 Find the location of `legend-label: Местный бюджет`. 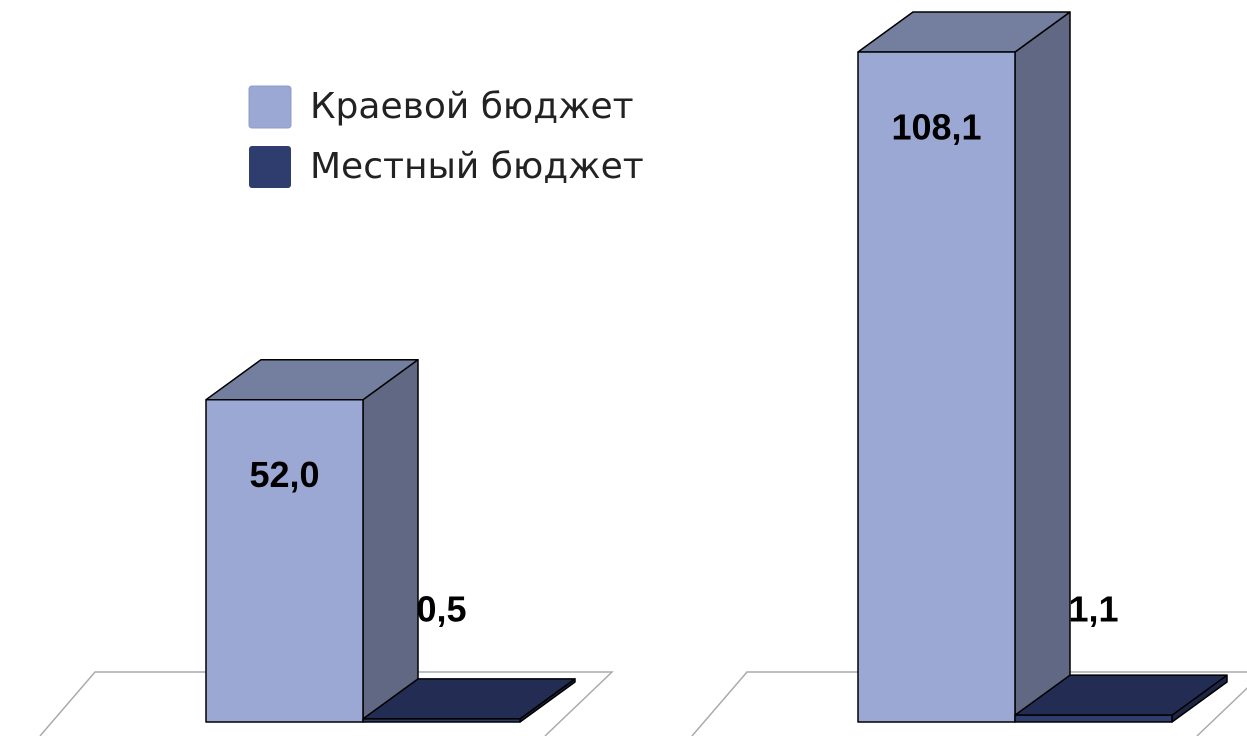

legend-label: Местный бюджет is located at coordinates (477, 166).